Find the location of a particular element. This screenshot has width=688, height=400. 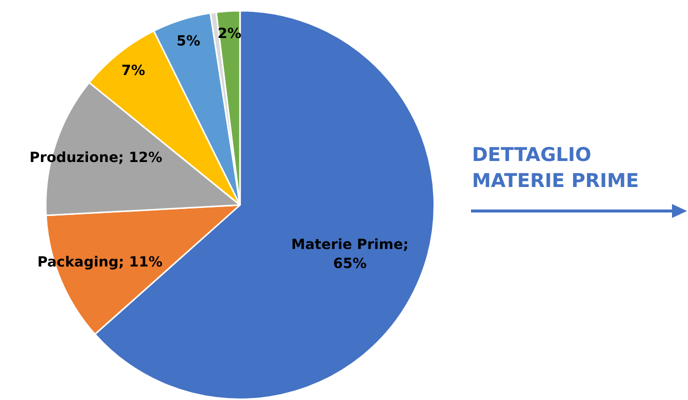

text: DETTAGLIO MATERIE PRIME is located at coordinates (556, 168).